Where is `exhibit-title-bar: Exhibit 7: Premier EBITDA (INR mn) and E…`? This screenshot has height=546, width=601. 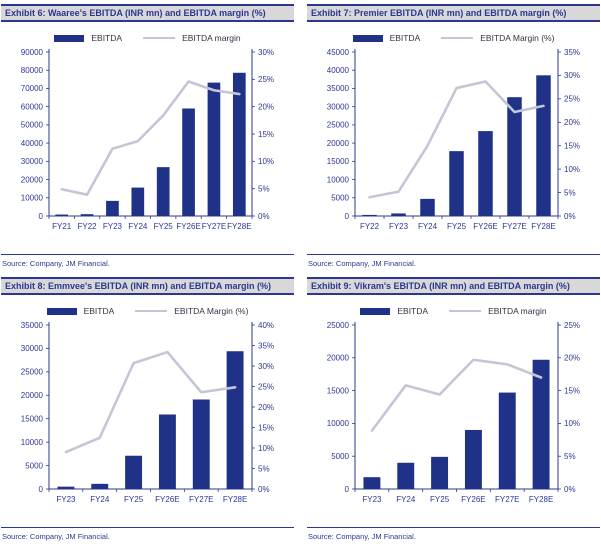
exhibit-title-bar: Exhibit 7: Premier EBITDA (INR mn) and E… is located at coordinates (453, 13).